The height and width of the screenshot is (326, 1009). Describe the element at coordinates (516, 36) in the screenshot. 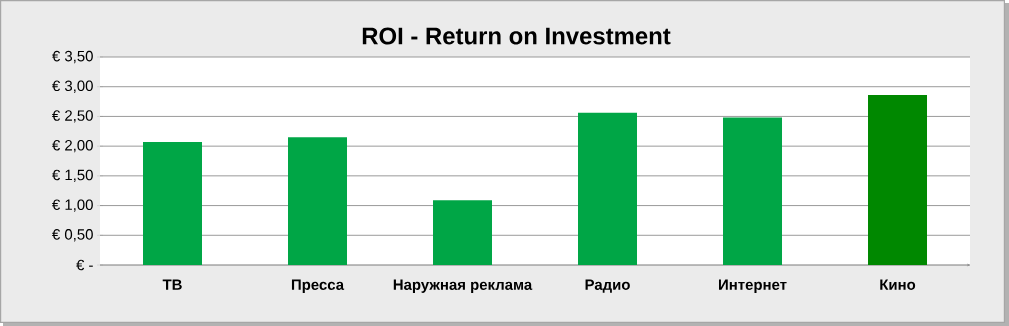

I see `chart-title: ROI - Return on Investment` at that location.